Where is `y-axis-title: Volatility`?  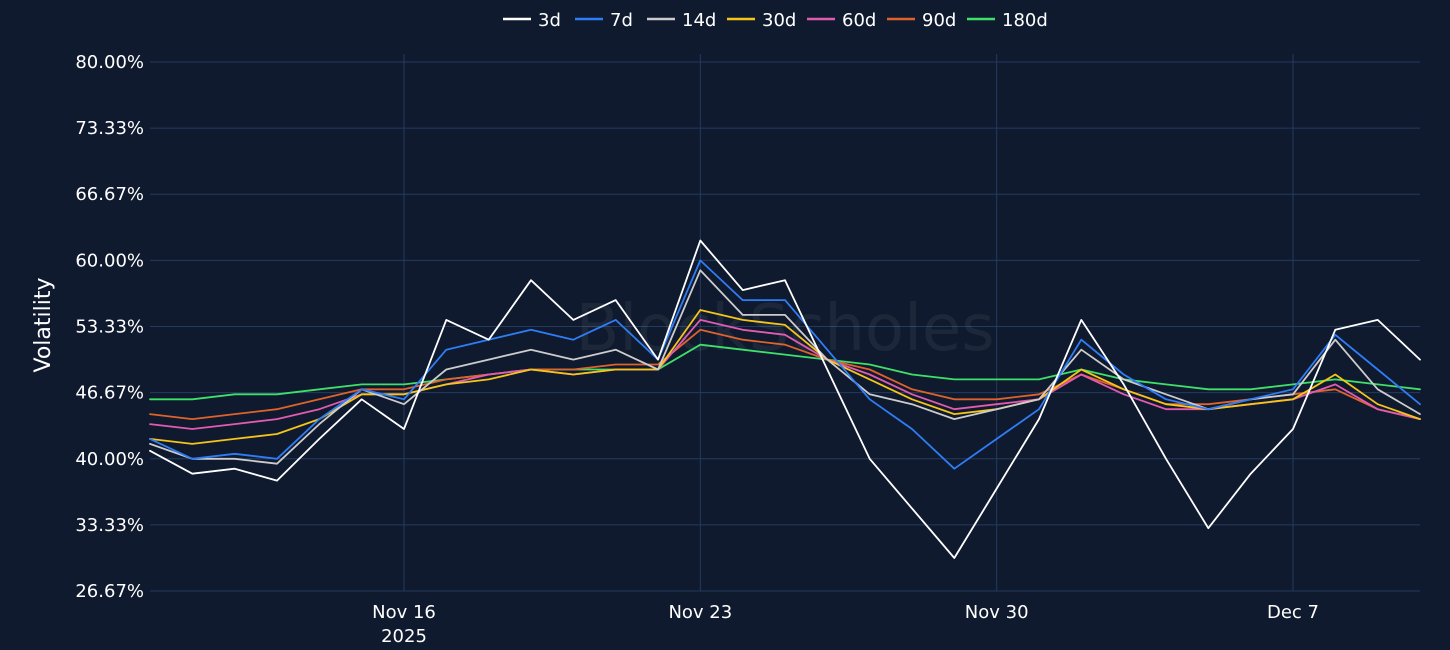 y-axis-title: Volatility is located at coordinates (43, 324).